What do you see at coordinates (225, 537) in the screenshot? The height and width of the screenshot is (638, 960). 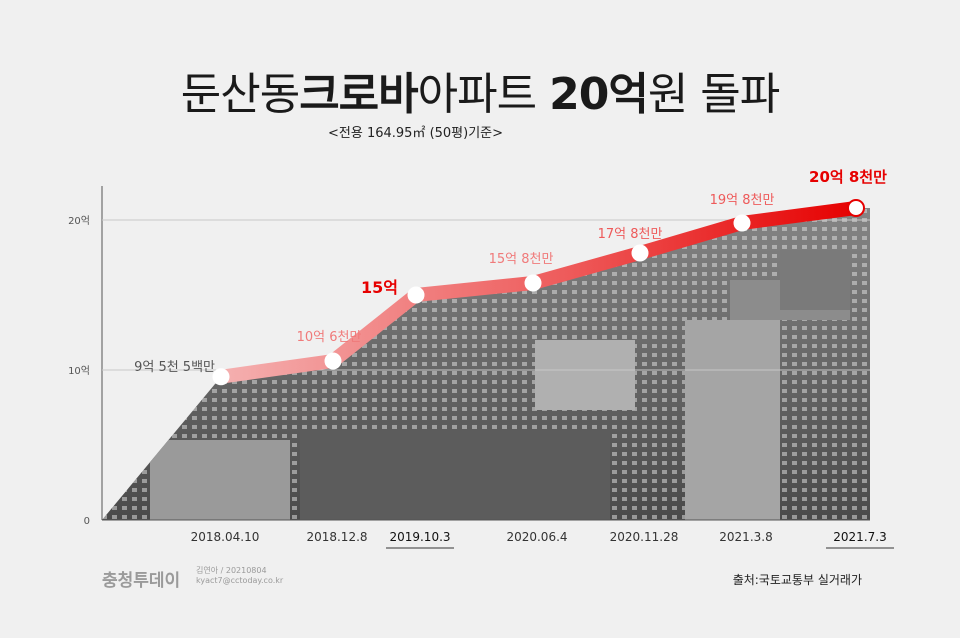 I see `x-tick-label: 2018.04.10` at bounding box center [225, 537].